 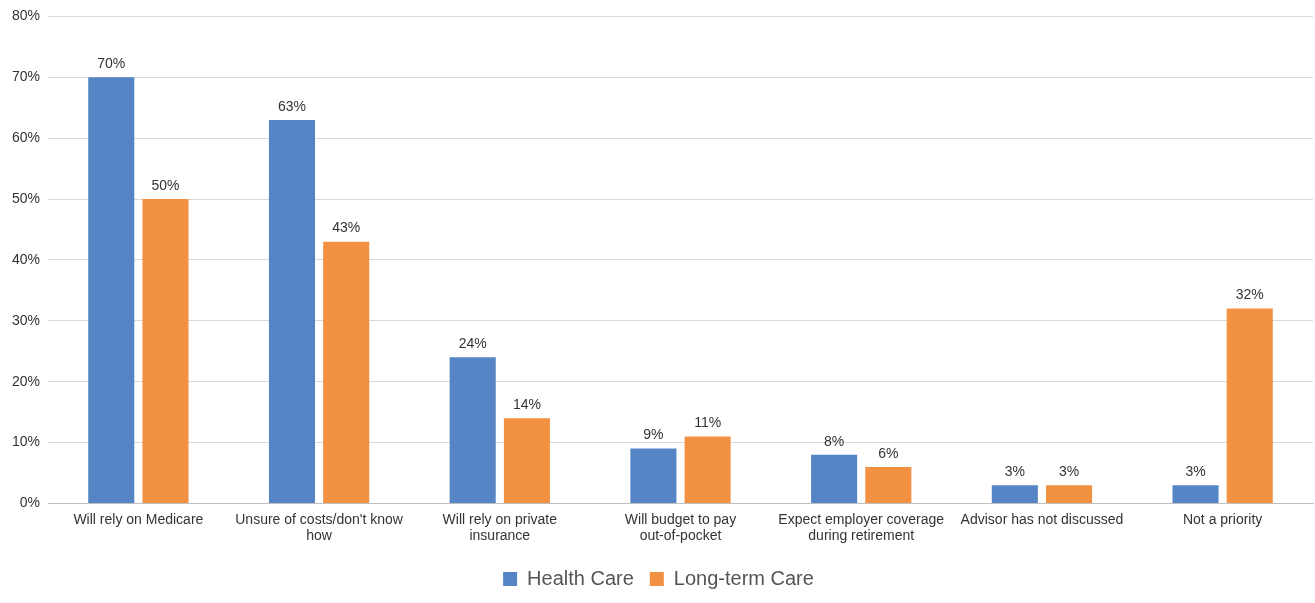 I want to click on data-label: 24%, so click(x=472, y=343).